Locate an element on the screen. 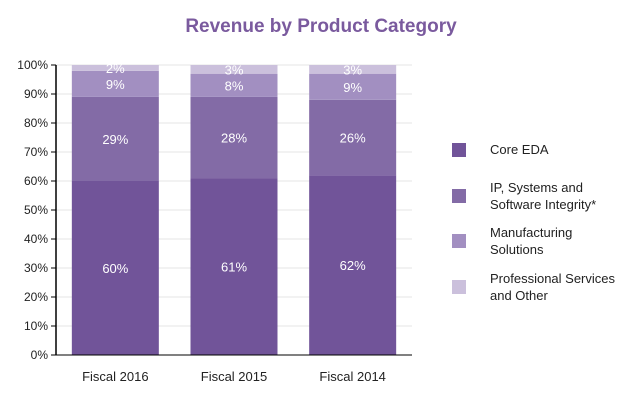  data-label: 28% is located at coordinates (234, 138).